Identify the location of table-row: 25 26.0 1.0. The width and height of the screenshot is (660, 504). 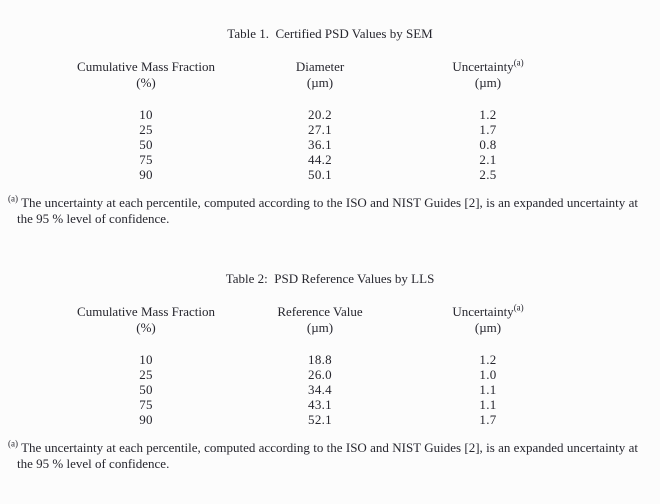
(314, 374).